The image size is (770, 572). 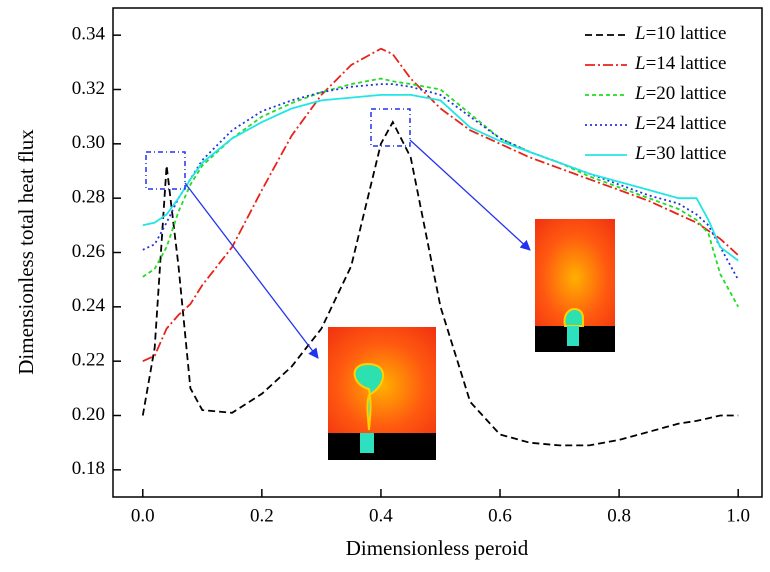 What do you see at coordinates (680, 63) in the screenshot?
I see `legend-label: L=14 lattice` at bounding box center [680, 63].